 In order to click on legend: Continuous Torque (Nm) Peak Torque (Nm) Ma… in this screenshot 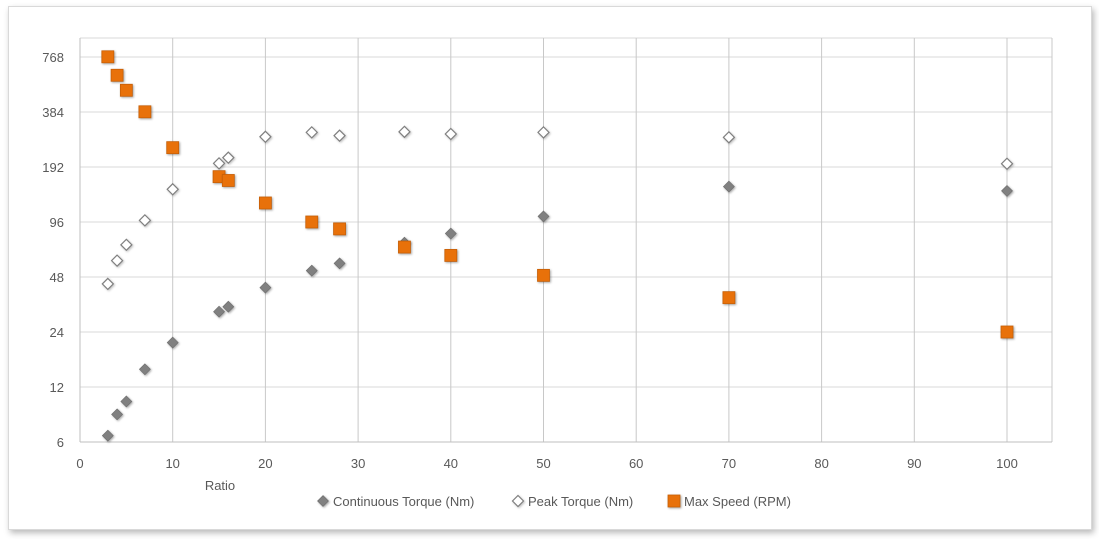, I will do `click(554, 501)`.